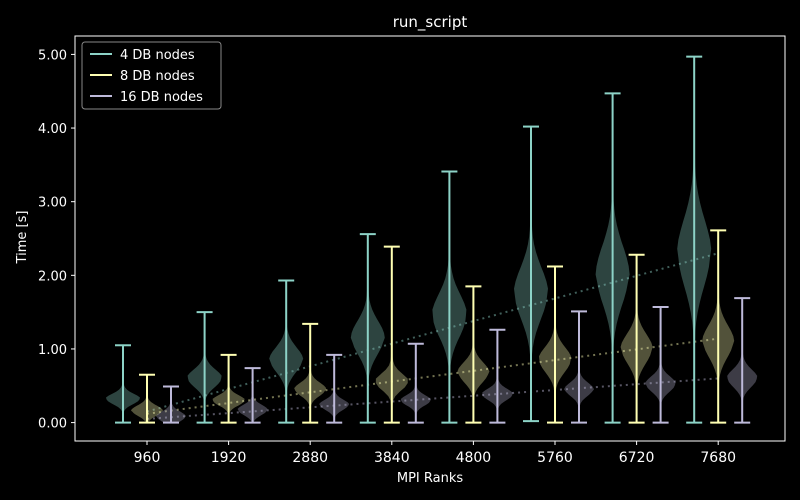 Image resolution: width=800 pixels, height=500 pixels. I want to click on x-tick-label: 7680, so click(718, 458).